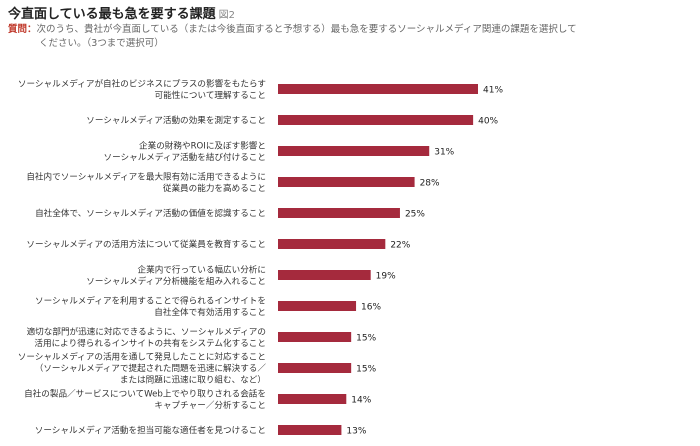 The image size is (700, 446). What do you see at coordinates (400, 246) in the screenshot?
I see `value-label-6: 22%` at bounding box center [400, 246].